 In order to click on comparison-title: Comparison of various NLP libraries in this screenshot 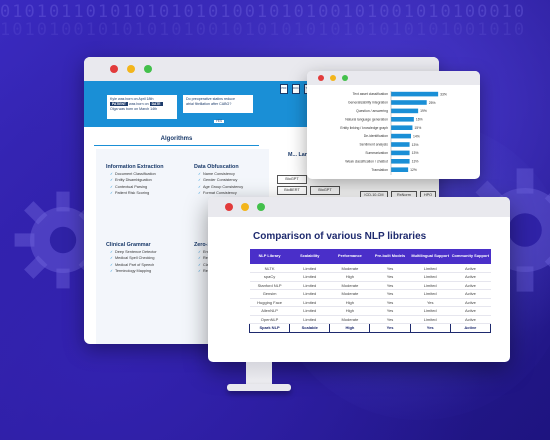, I will do `click(340, 236)`.